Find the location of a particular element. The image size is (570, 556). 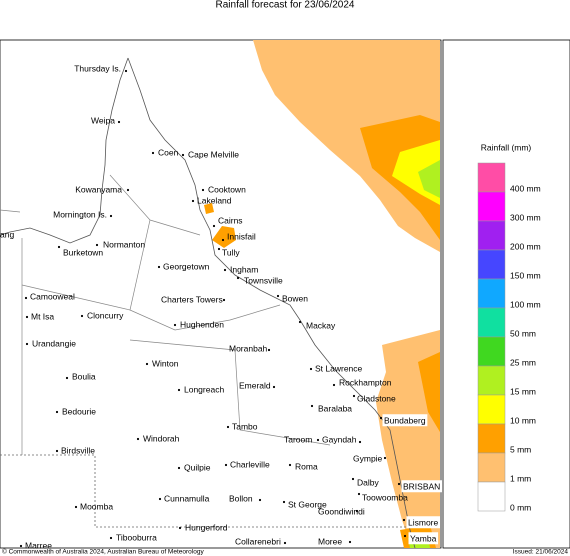

place-label: Townsville is located at coordinates (263, 280).